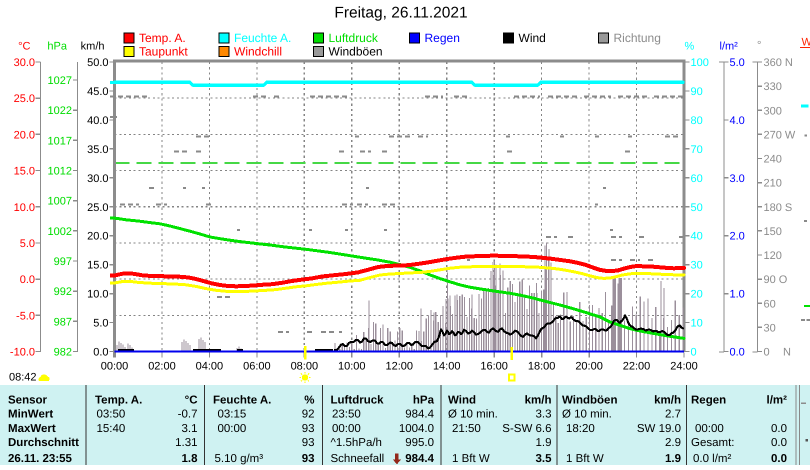 The height and width of the screenshot is (470, 810). Describe the element at coordinates (162, 38) in the screenshot. I see `svg-text: Temp. A.` at that location.